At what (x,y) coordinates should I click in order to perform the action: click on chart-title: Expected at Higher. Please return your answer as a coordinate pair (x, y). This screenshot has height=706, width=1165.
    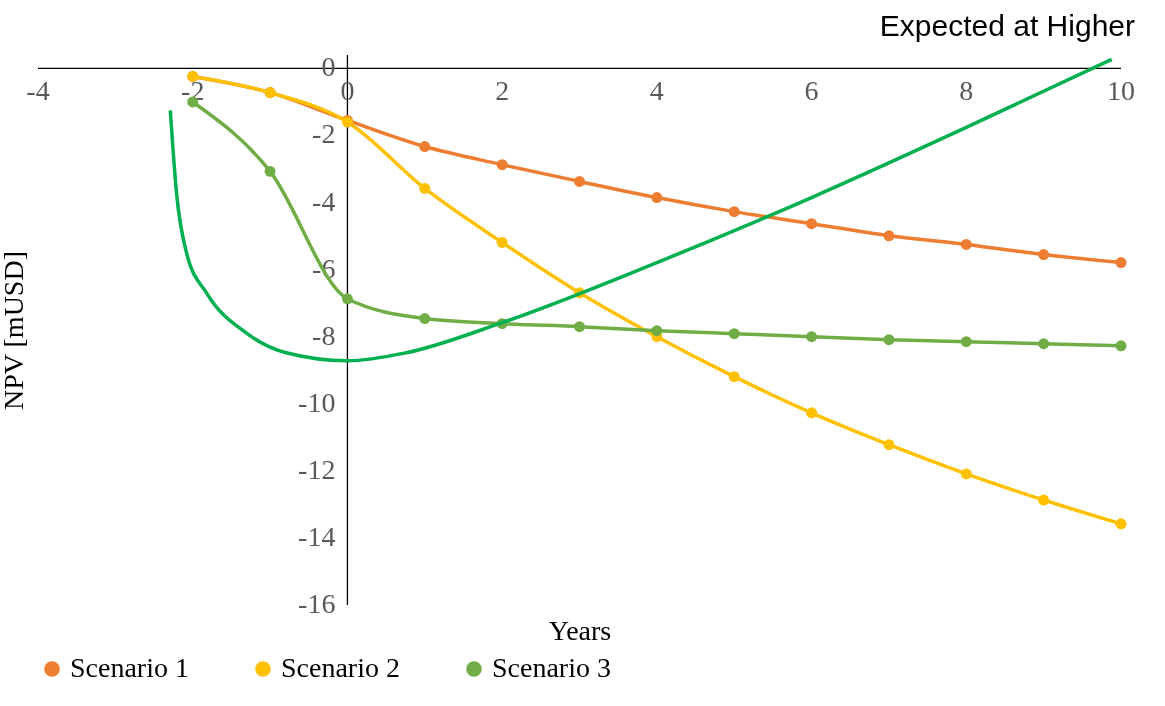
    Looking at the image, I should click on (1007, 26).